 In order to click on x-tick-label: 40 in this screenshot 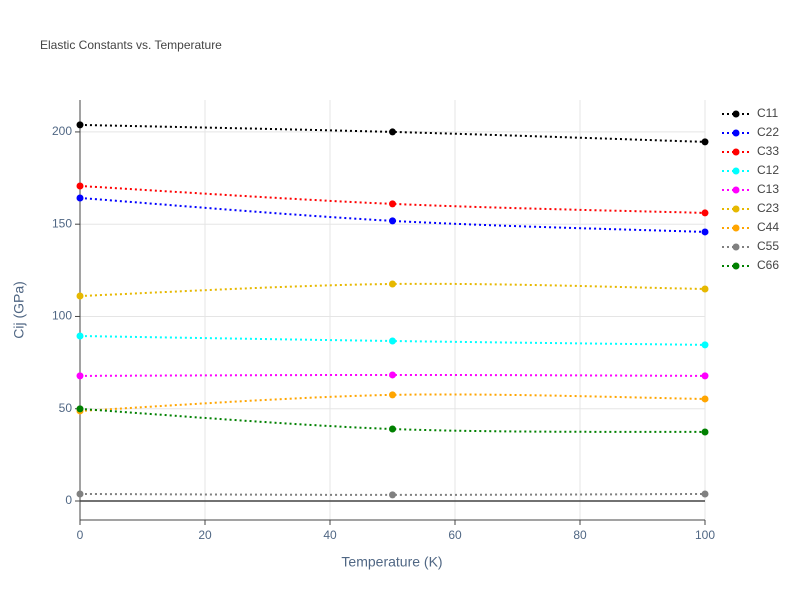, I will do `click(330, 535)`.